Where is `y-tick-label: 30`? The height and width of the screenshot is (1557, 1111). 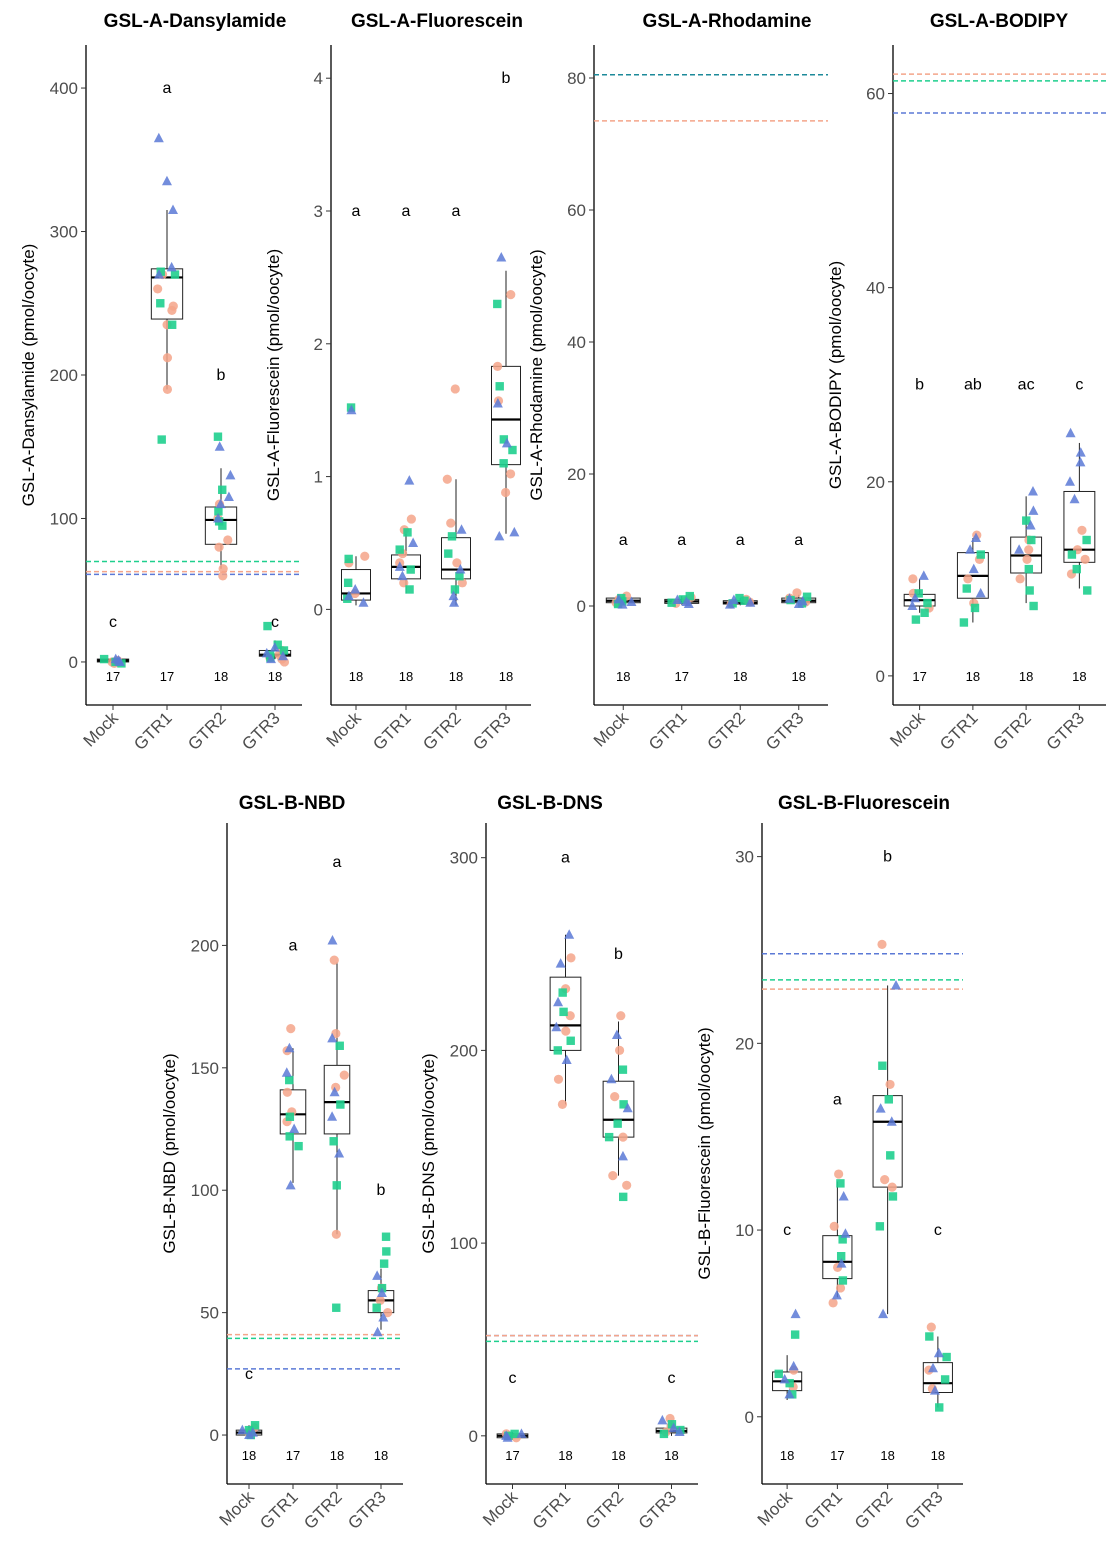
y-tick-label: 30 is located at coordinates (744, 857).